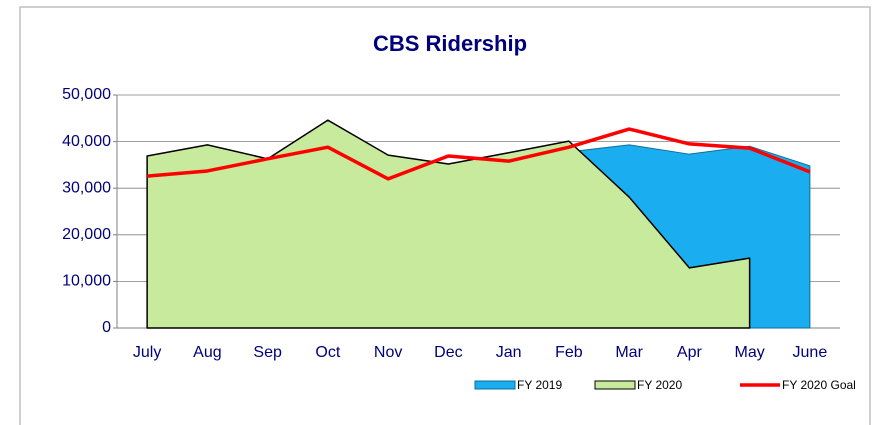 The height and width of the screenshot is (425, 884). Describe the element at coordinates (509, 352) in the screenshot. I see `x-tick-label: Jan` at that location.